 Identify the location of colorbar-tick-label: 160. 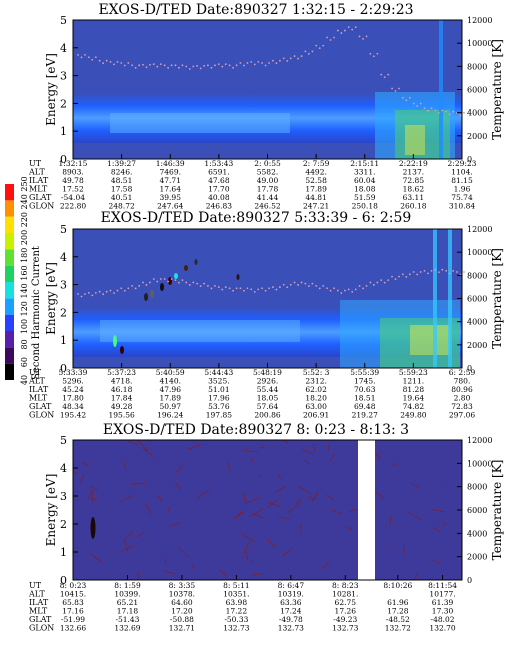
(24, 272).